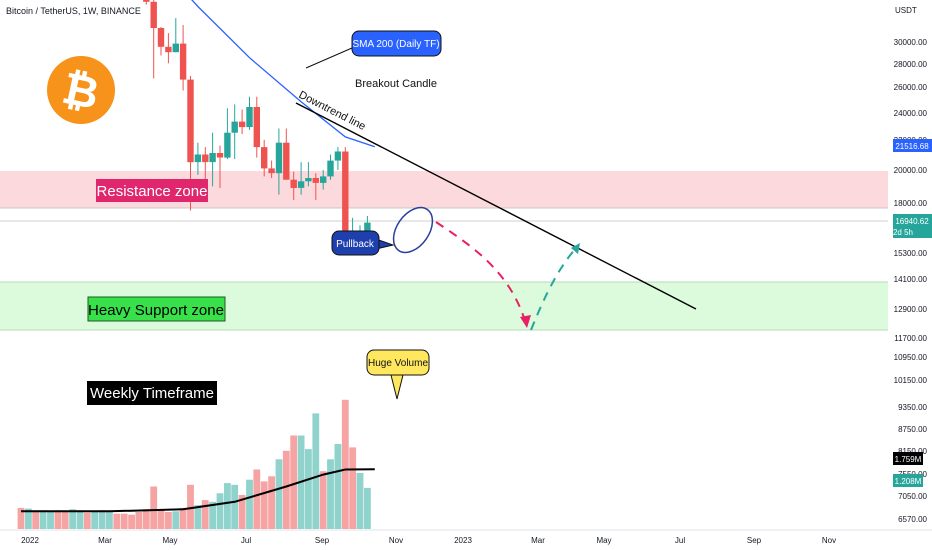 The width and height of the screenshot is (932, 550). Describe the element at coordinates (152, 393) in the screenshot. I see `timeframe-label-box` at that location.